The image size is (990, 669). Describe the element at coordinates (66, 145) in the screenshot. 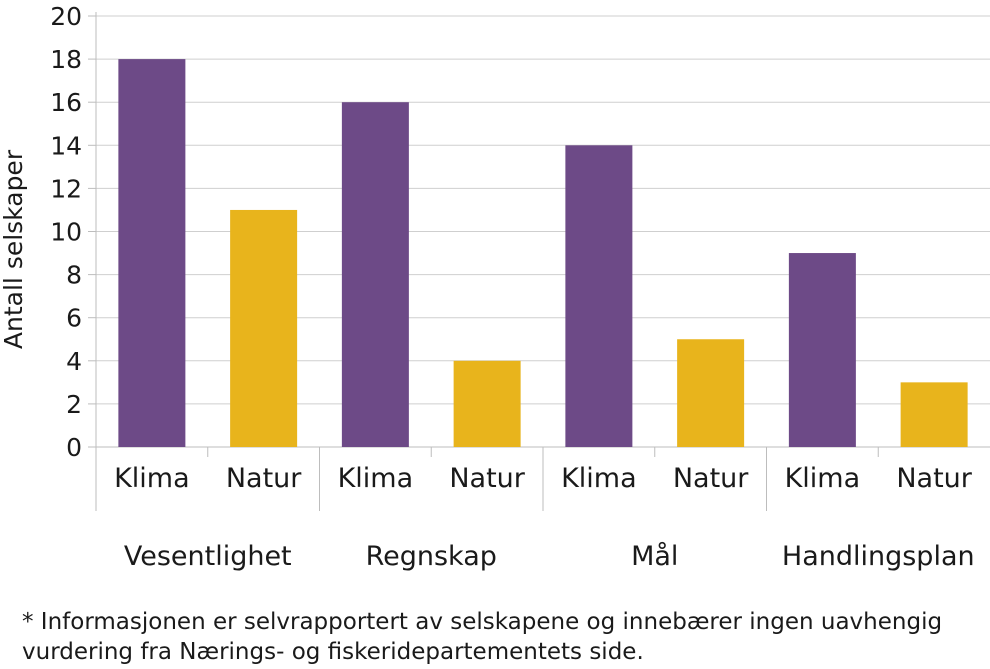

I see `y-tick-label: 14` at that location.